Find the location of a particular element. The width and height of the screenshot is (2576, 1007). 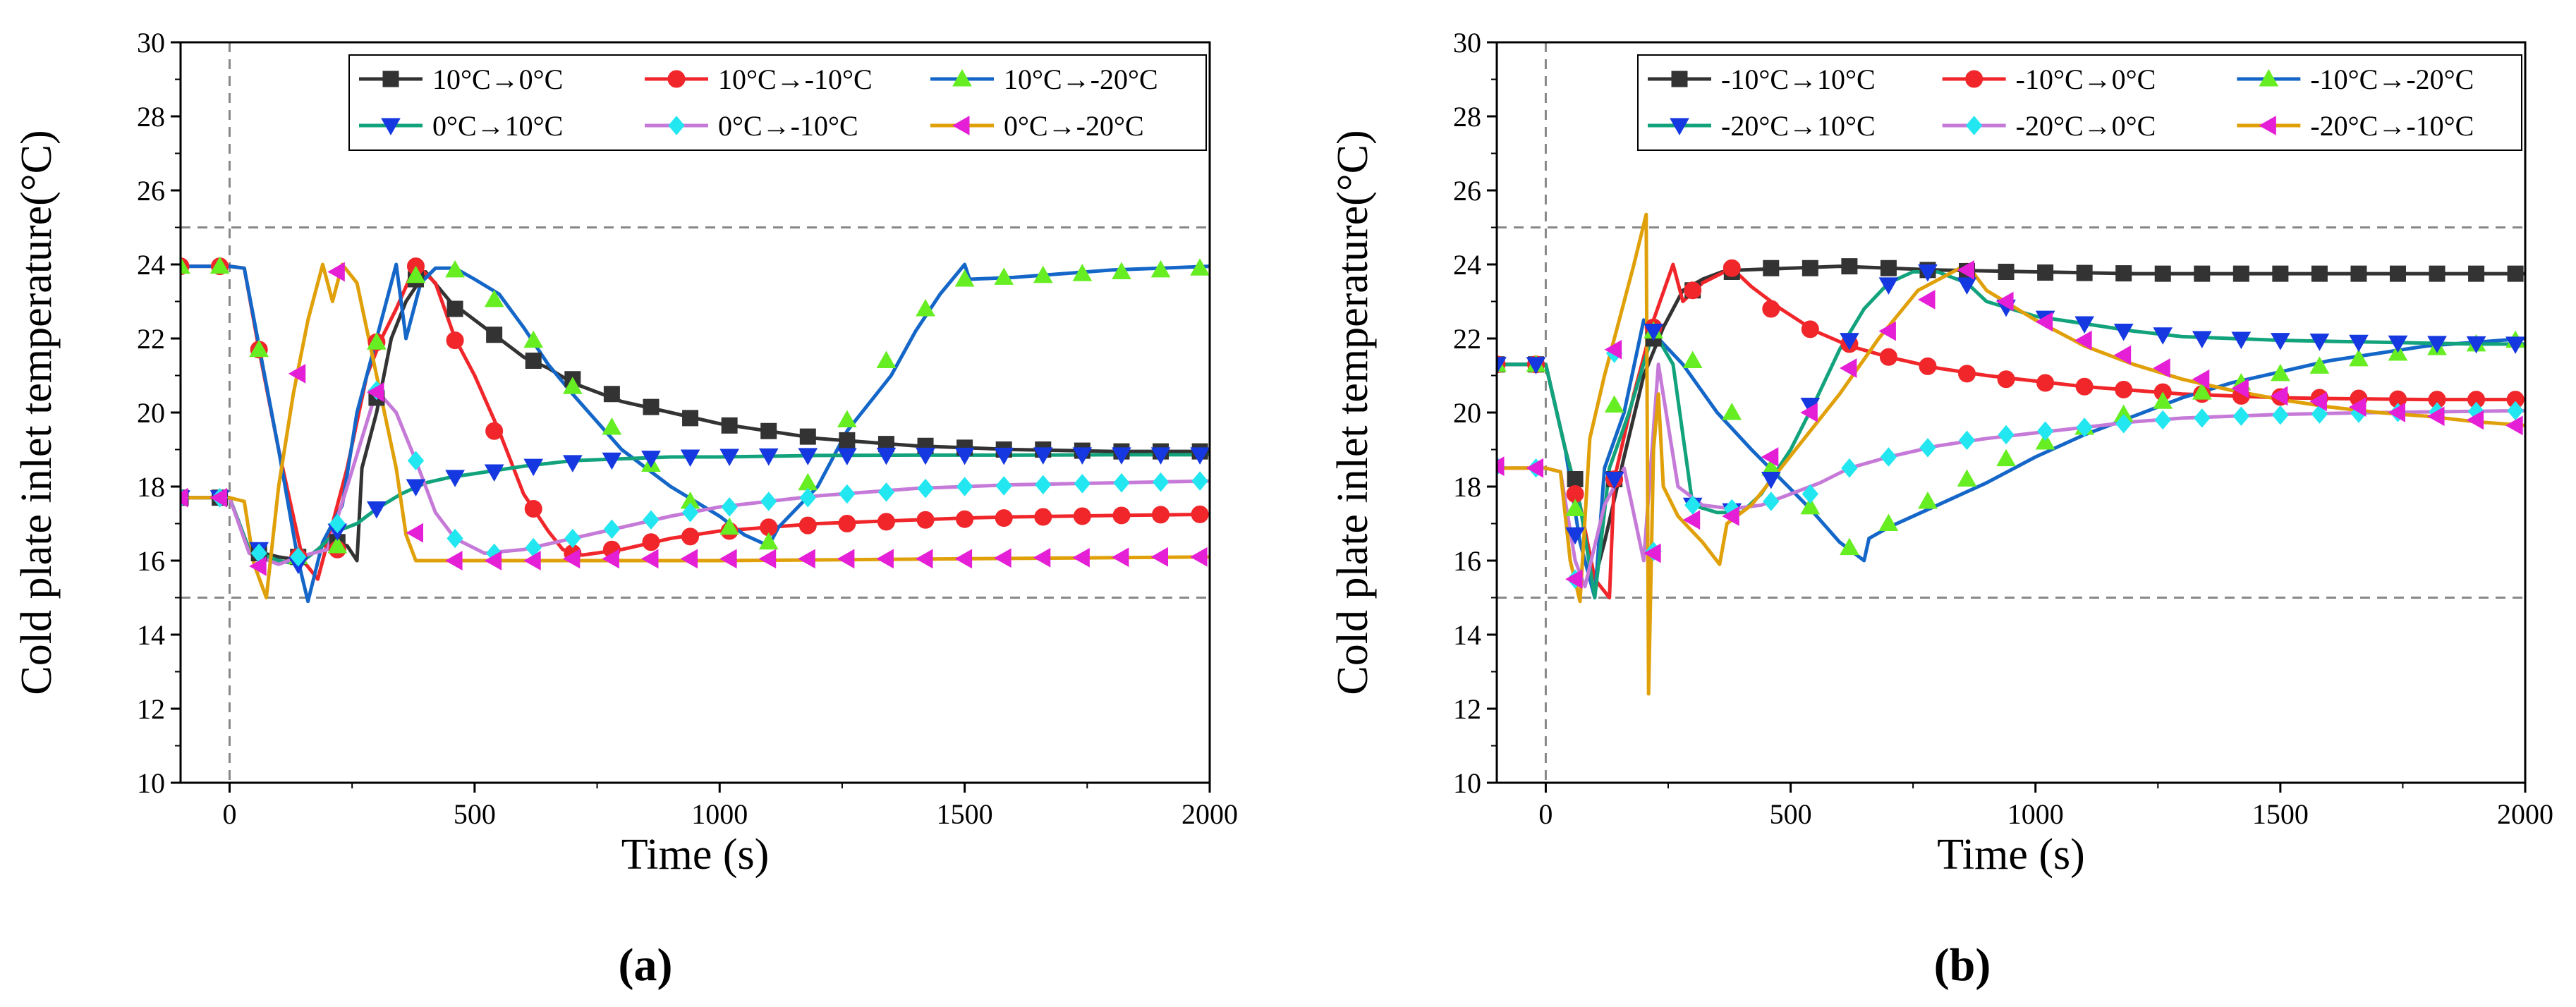

y-tick-label-3: 16 is located at coordinates (151, 561).